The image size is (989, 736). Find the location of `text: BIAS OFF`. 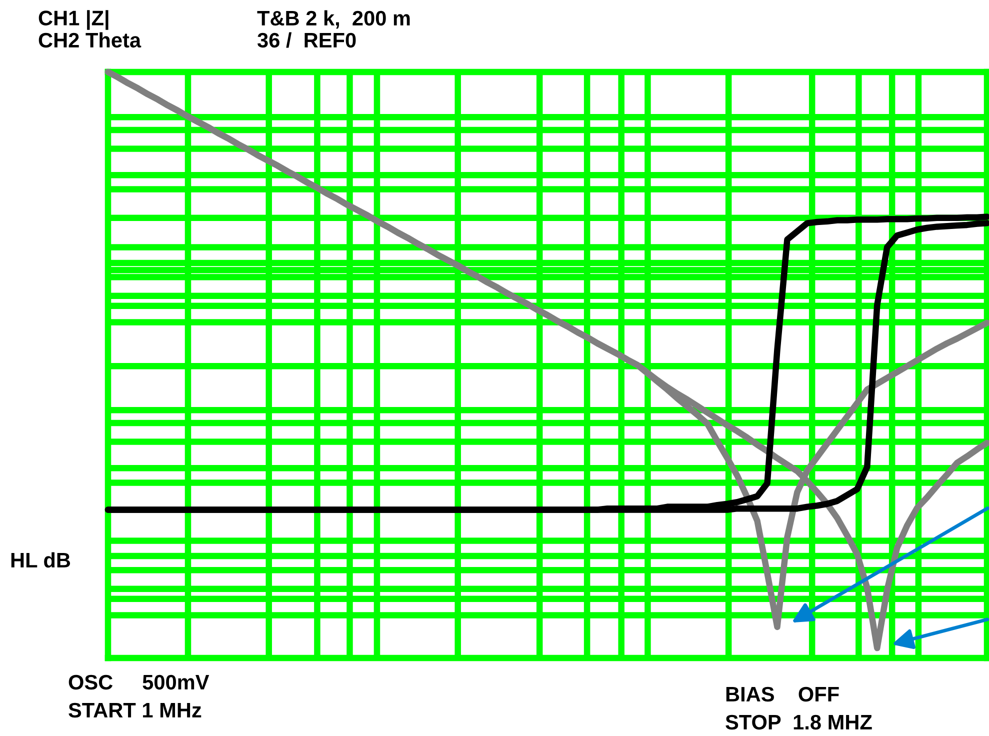

text: BIAS OFF is located at coordinates (782, 694).